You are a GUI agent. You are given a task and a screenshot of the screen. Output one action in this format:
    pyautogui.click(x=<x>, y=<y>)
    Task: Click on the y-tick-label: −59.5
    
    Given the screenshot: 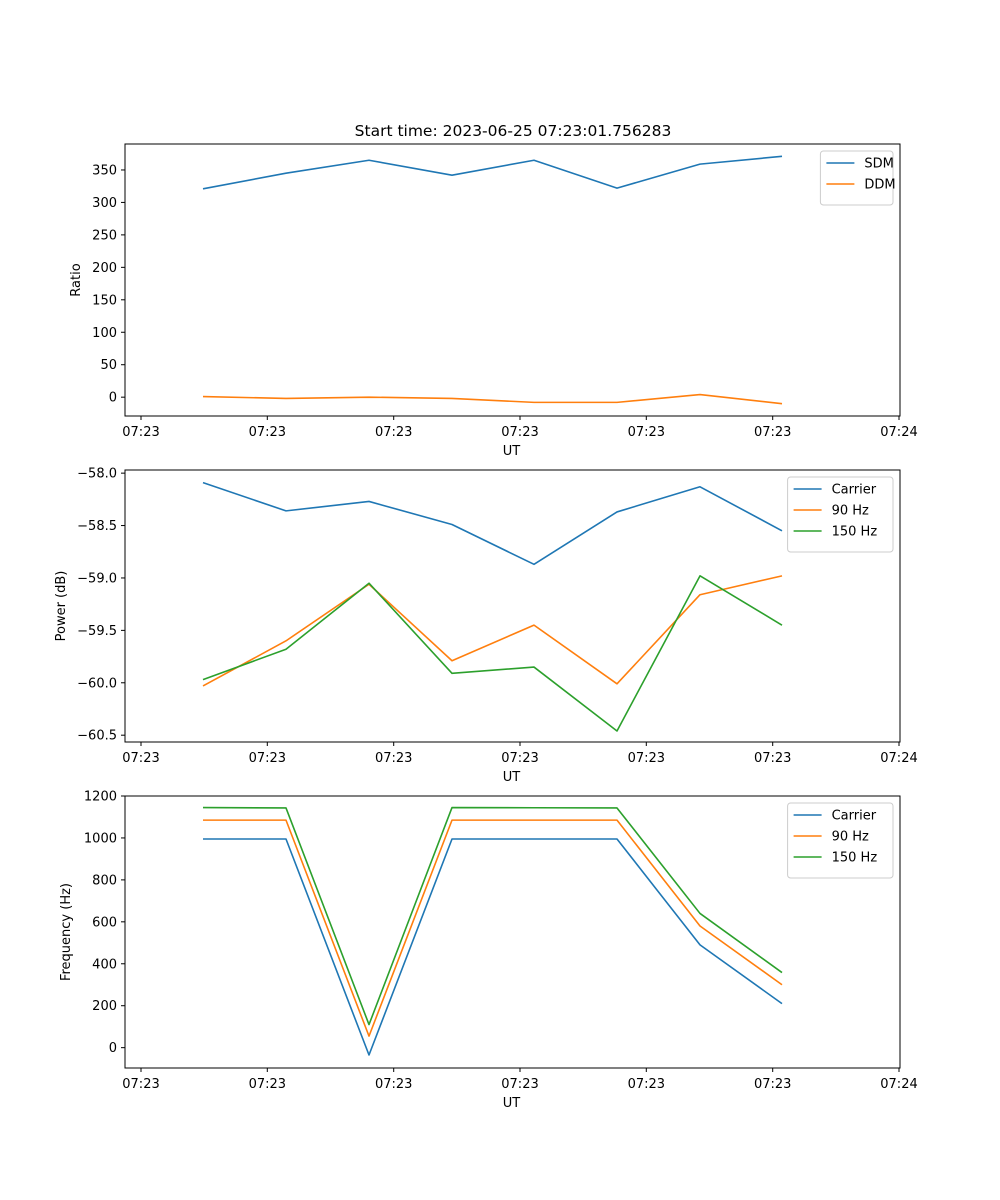 What is the action you would take?
    pyautogui.click(x=97, y=631)
    